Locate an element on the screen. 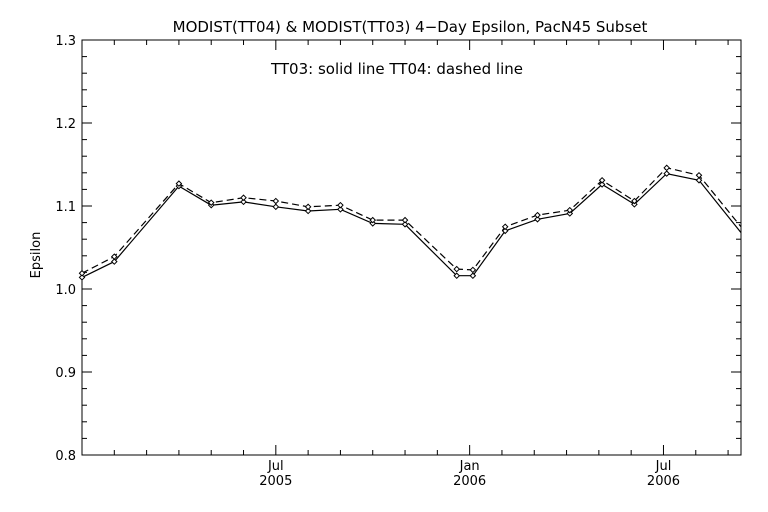 Image resolution: width=768 pixels, height=512 pixels. y-tick-label: 1.0 is located at coordinates (65, 290).